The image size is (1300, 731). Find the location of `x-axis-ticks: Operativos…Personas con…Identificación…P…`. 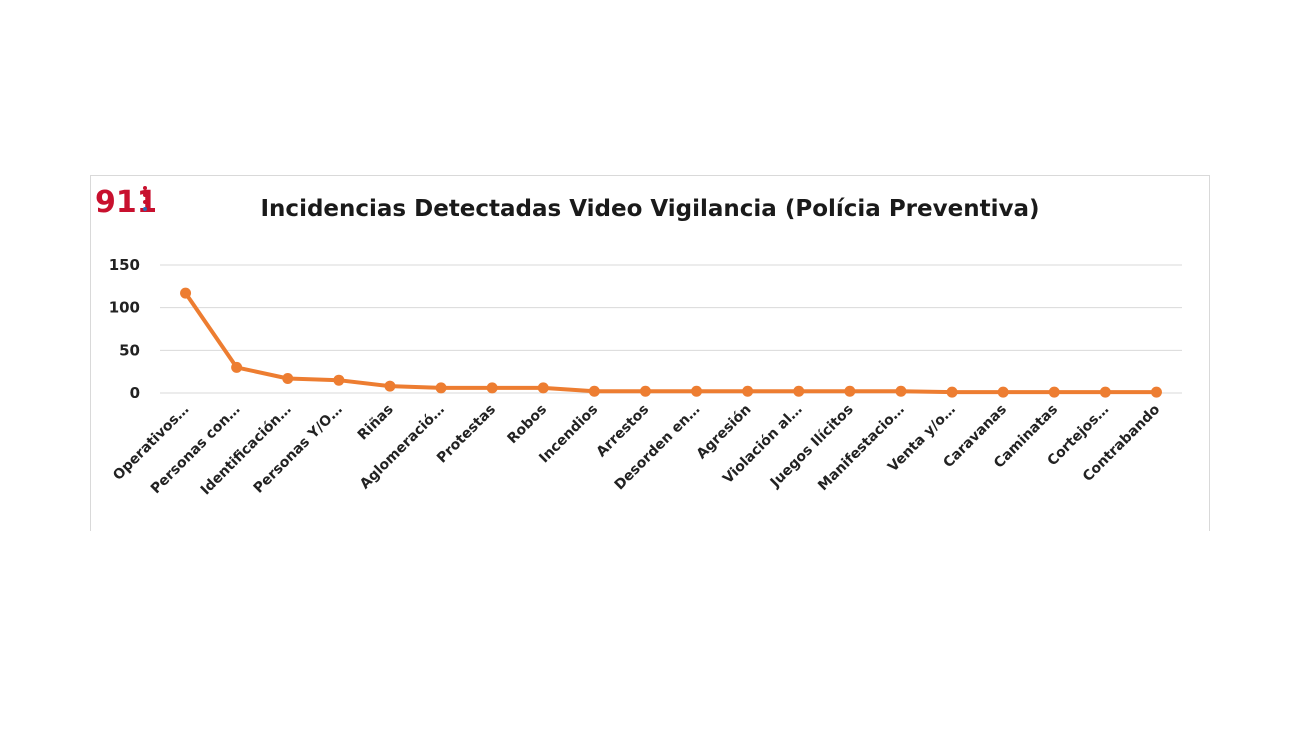

x-axis-ticks: Operativos…Personas con…Identificación…P… is located at coordinates (636, 449).